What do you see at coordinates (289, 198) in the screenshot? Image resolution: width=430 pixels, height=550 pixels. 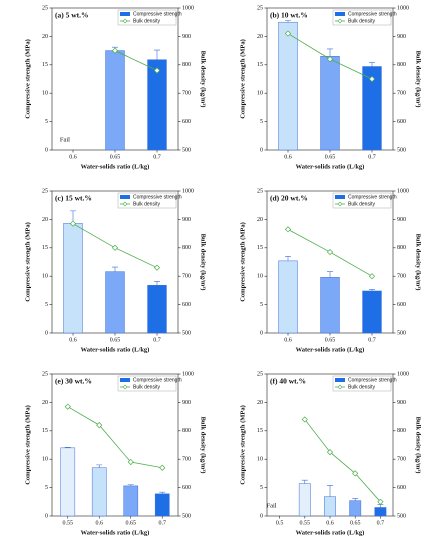 I see `panel-title: (d) 20 wt.%` at bounding box center [289, 198].